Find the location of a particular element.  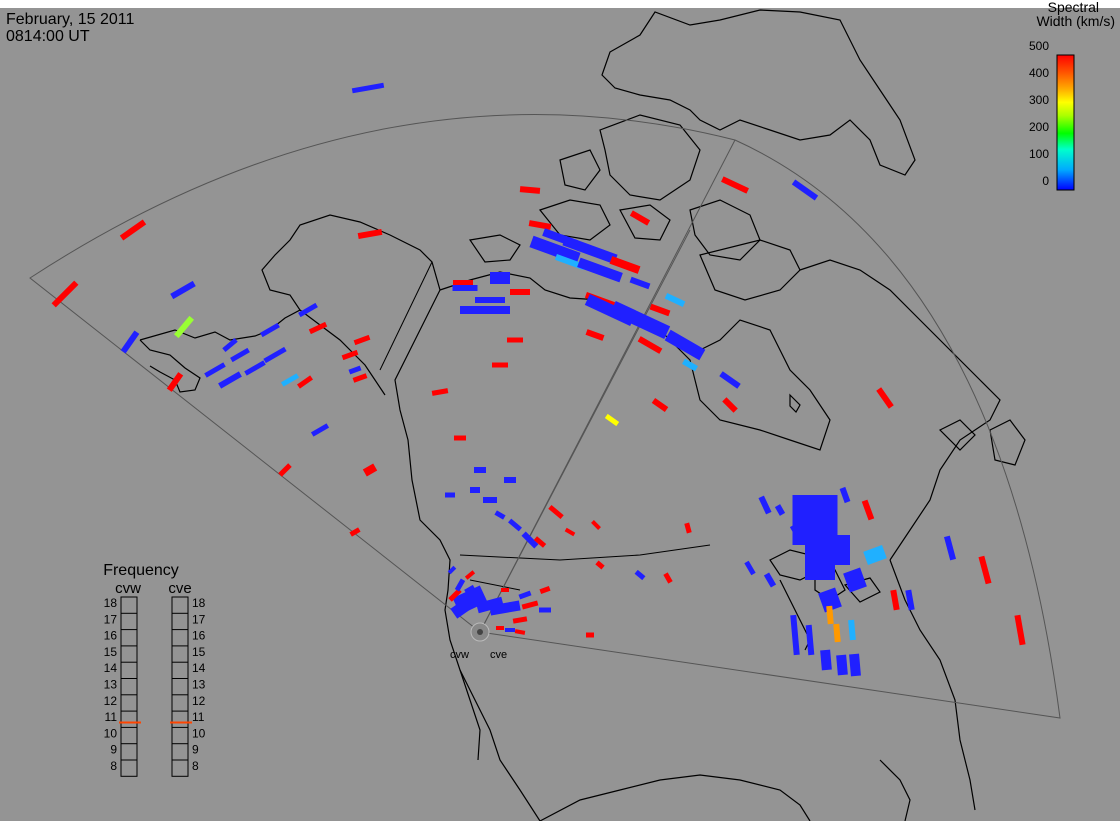

colorbar-title-line2: Width (km/s) is located at coordinates (1075, 21).